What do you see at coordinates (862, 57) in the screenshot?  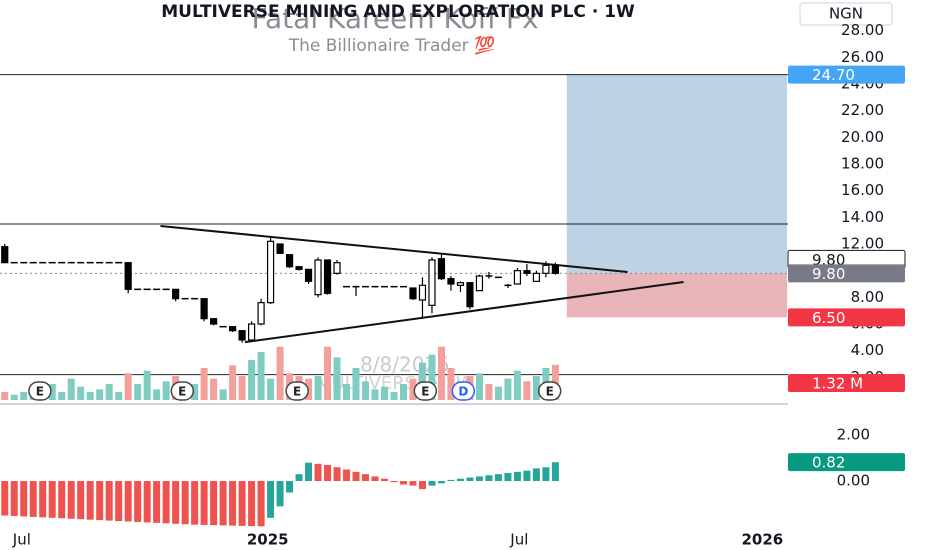 I see `y-tick-label: 26.00` at bounding box center [862, 57].